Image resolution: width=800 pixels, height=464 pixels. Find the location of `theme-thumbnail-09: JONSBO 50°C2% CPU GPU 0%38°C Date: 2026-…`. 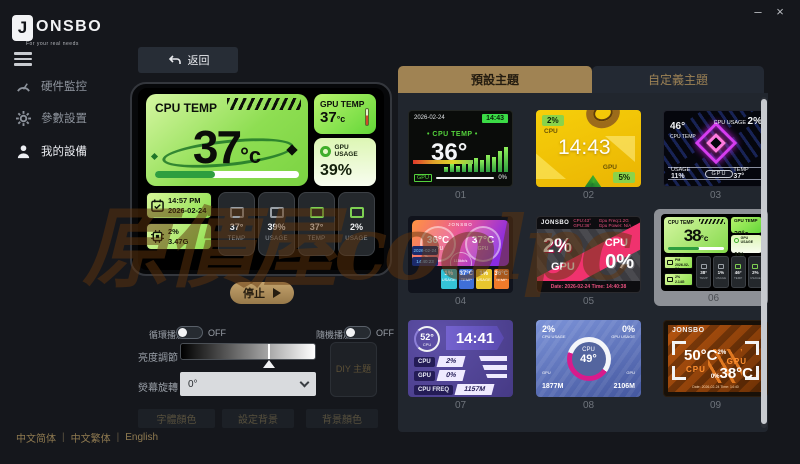

theme-thumbnail-09: JONSBO 50°C2% CPU GPU 0%38°C Date: 2026-… is located at coordinates (715, 358).